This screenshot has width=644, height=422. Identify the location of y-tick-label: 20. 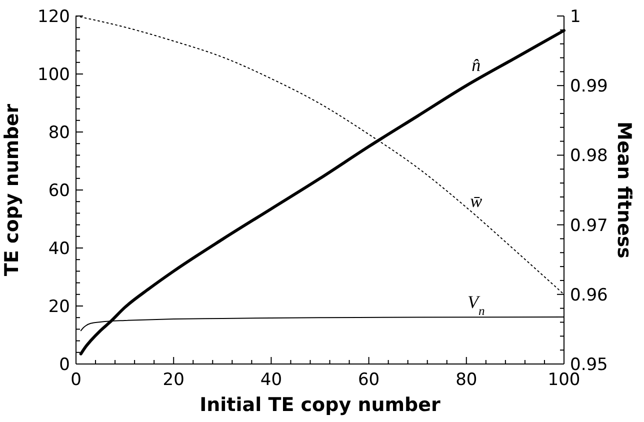
(59, 307).